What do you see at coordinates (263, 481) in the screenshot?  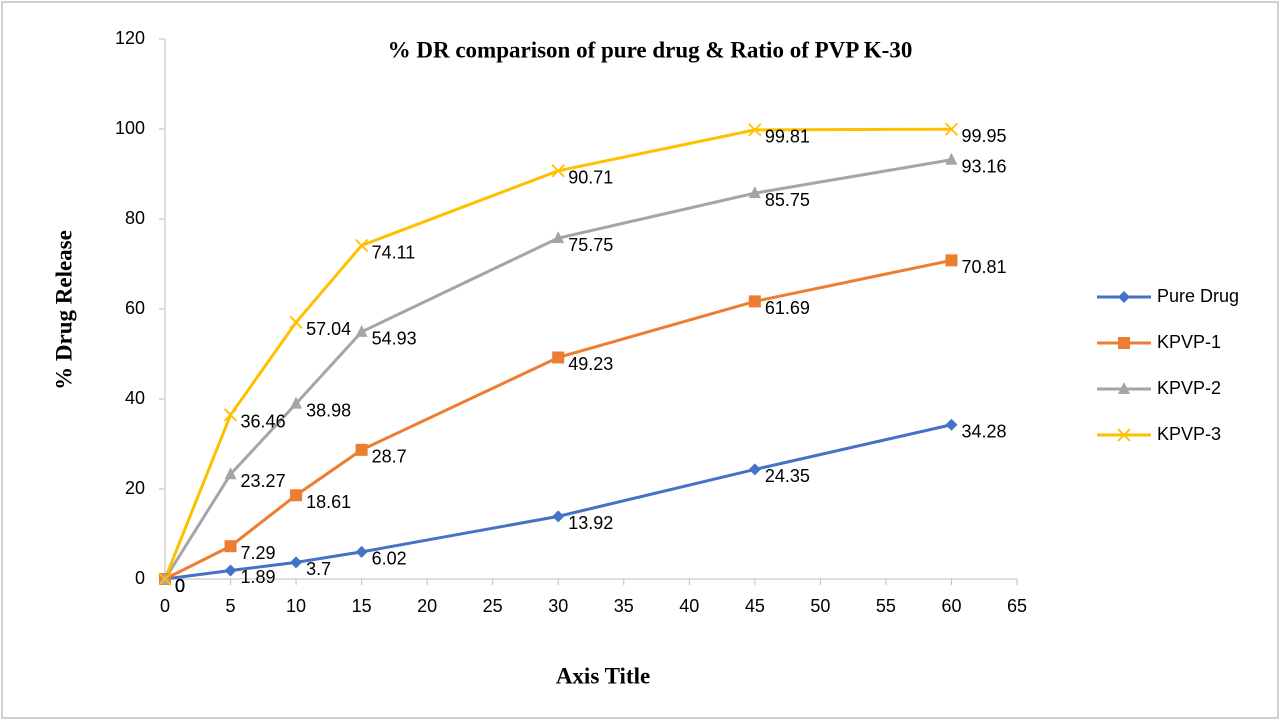 I see `data-label: 23.27` at bounding box center [263, 481].